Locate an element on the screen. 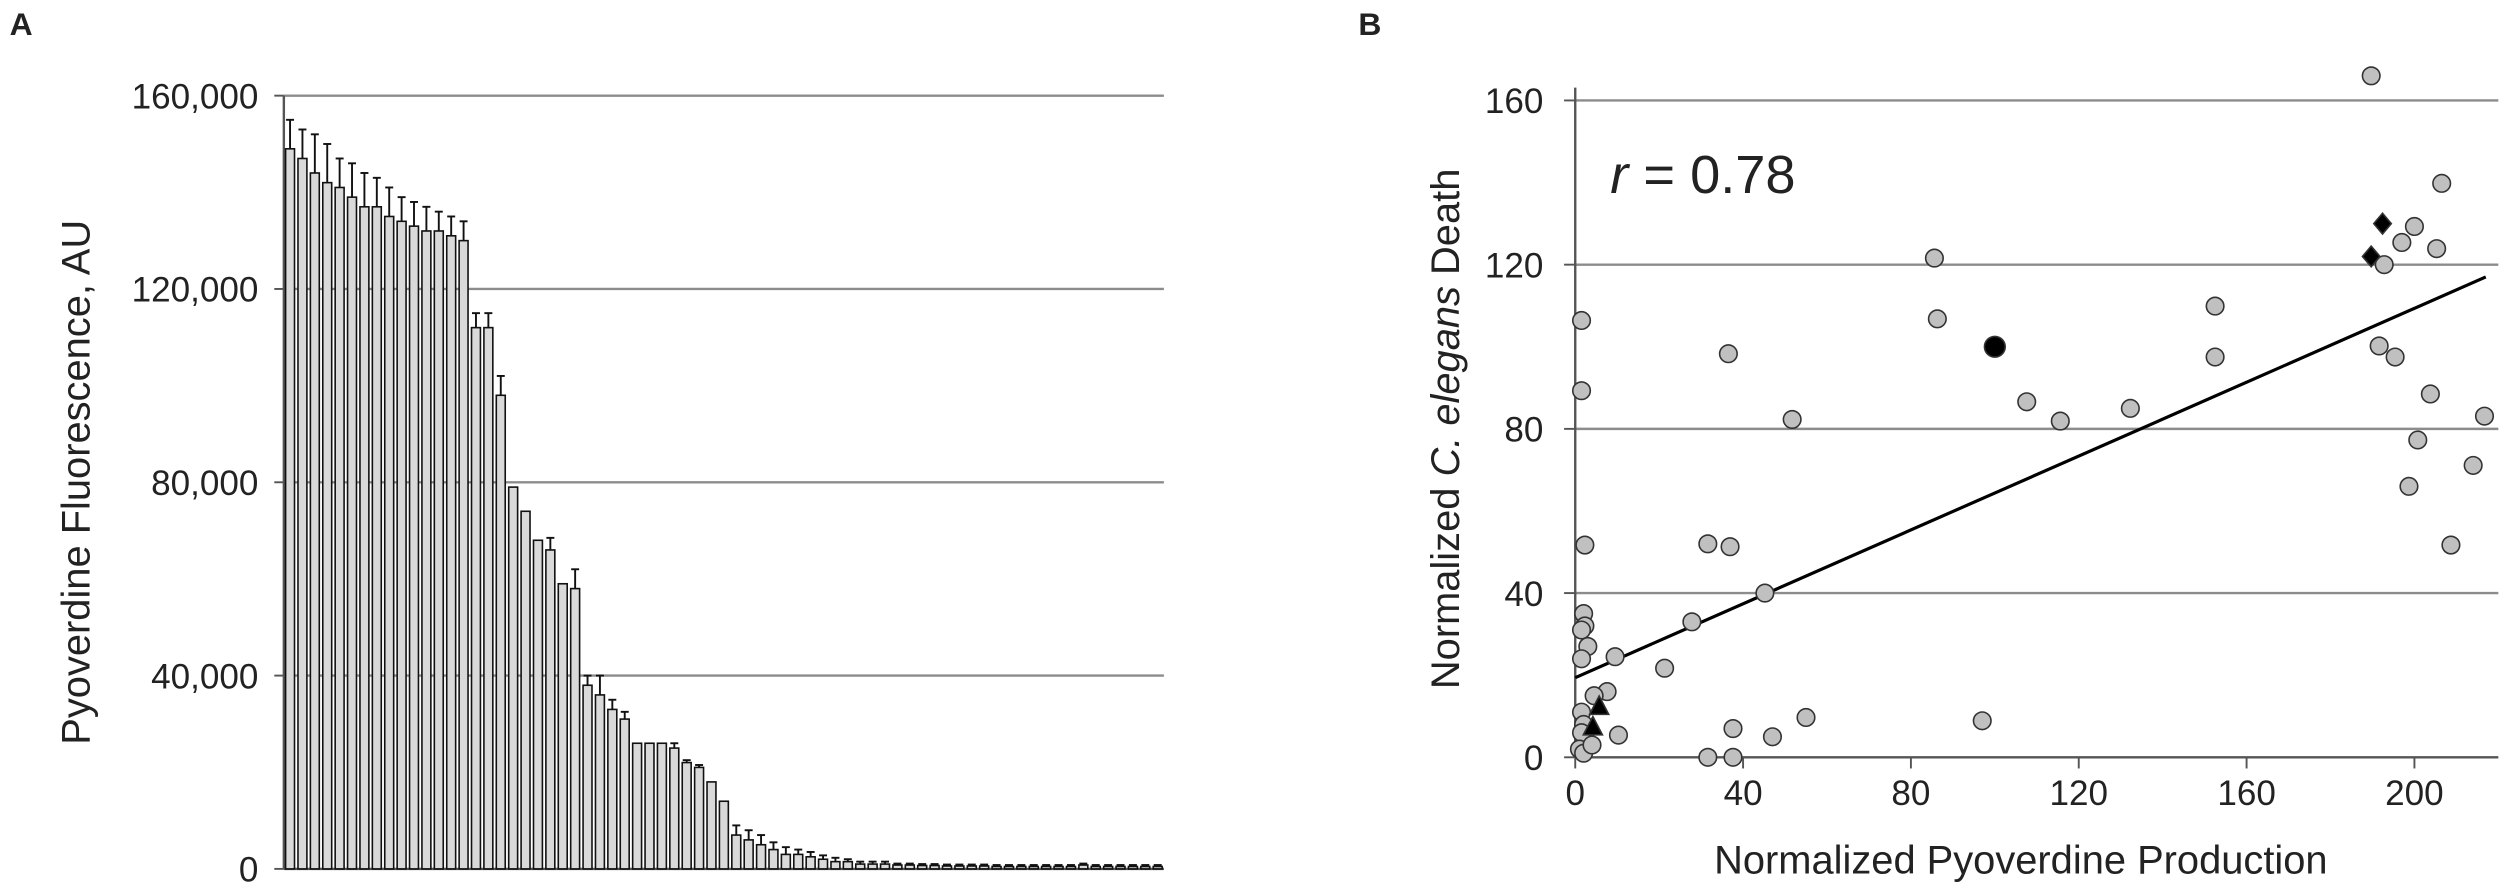  x-tick-label: 40 is located at coordinates (1743, 793).